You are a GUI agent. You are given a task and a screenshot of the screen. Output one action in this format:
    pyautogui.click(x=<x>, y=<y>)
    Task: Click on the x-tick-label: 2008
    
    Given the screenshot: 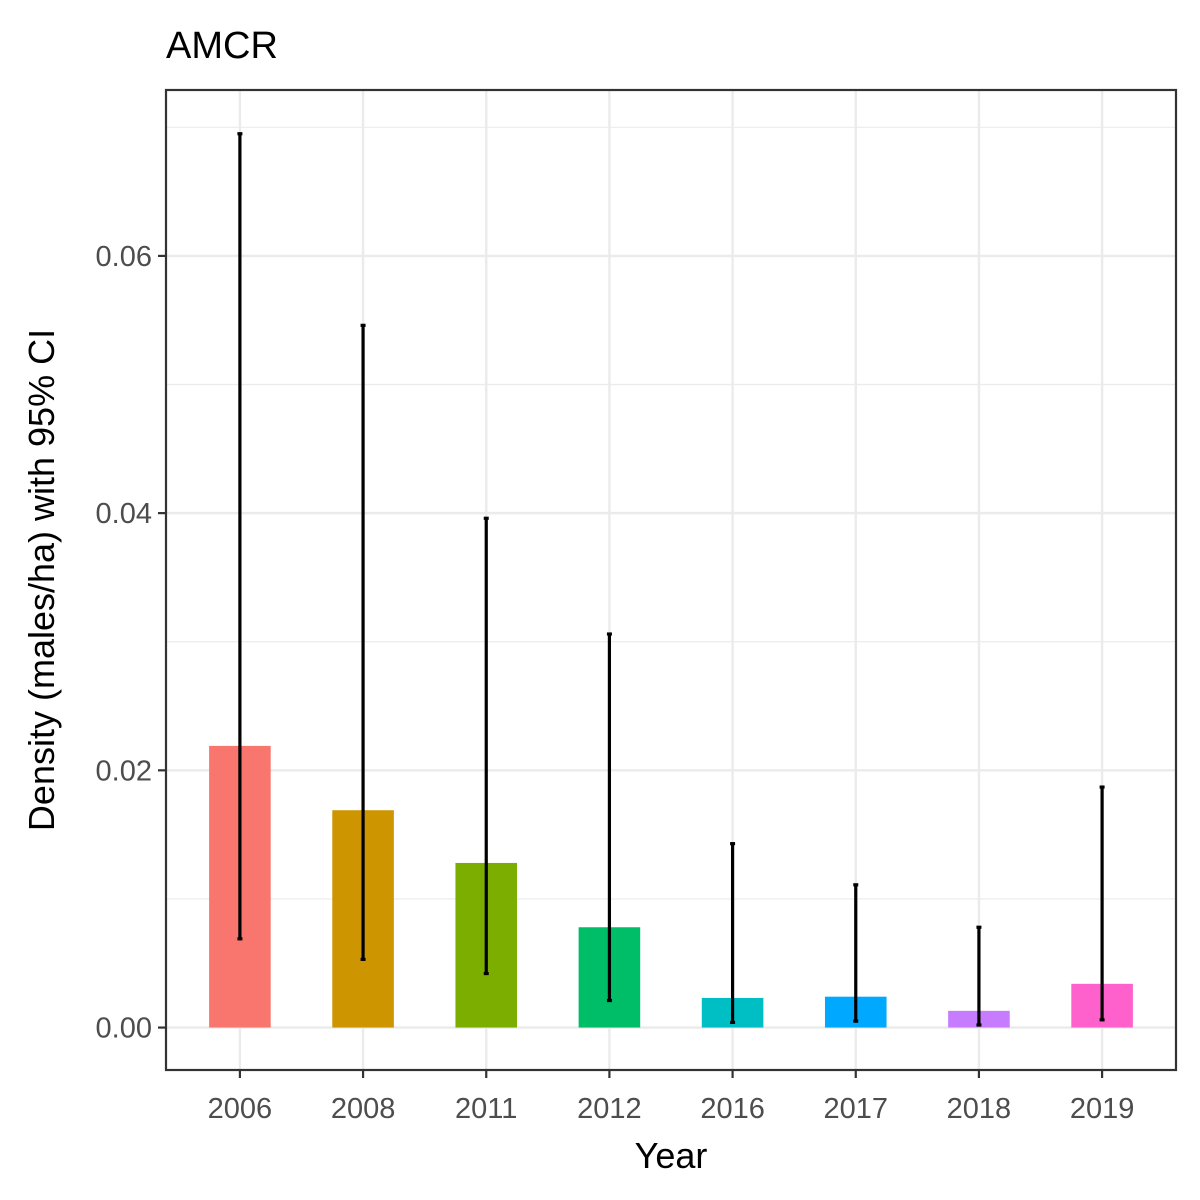 What is the action you would take?
    pyautogui.click(x=363, y=1109)
    